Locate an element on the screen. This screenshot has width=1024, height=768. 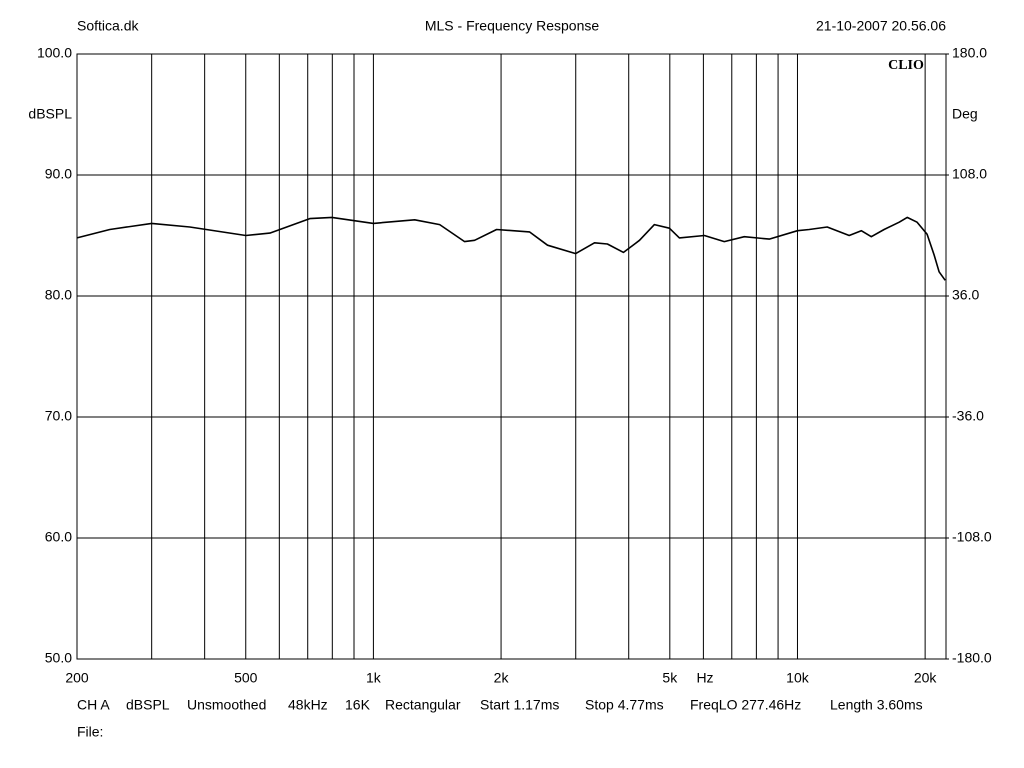
x-axis-label: Hz is located at coordinates (704, 678).